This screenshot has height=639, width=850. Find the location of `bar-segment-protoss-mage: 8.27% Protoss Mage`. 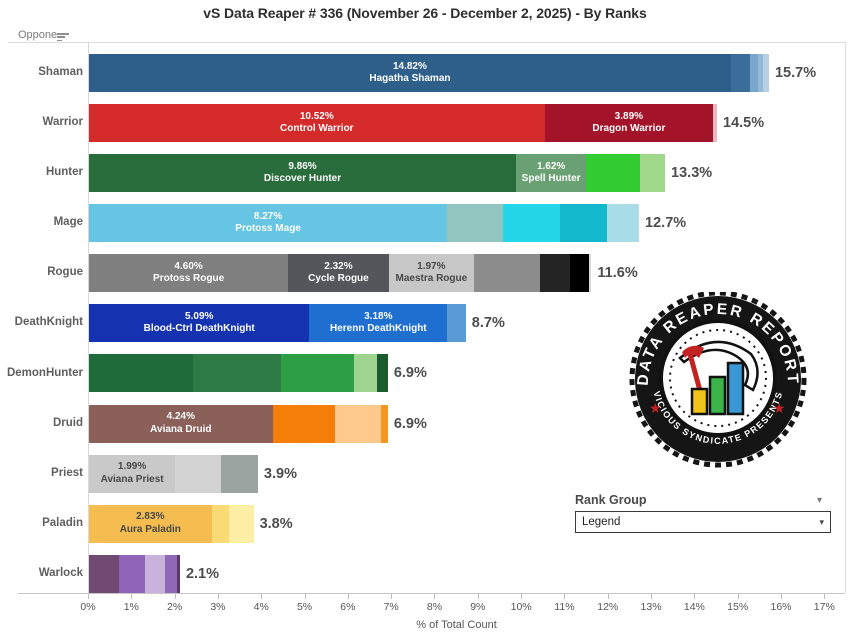

bar-segment-protoss-mage: 8.27% Protoss Mage is located at coordinates (268, 223).